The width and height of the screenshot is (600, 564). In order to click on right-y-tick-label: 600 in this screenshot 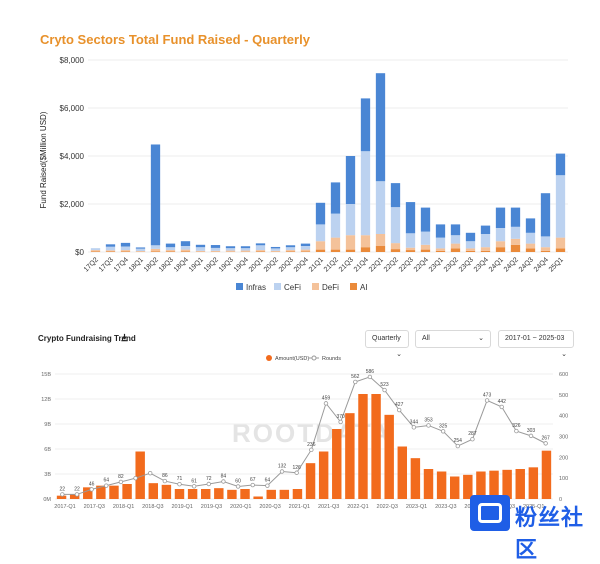, I will do `click(563, 375)`.